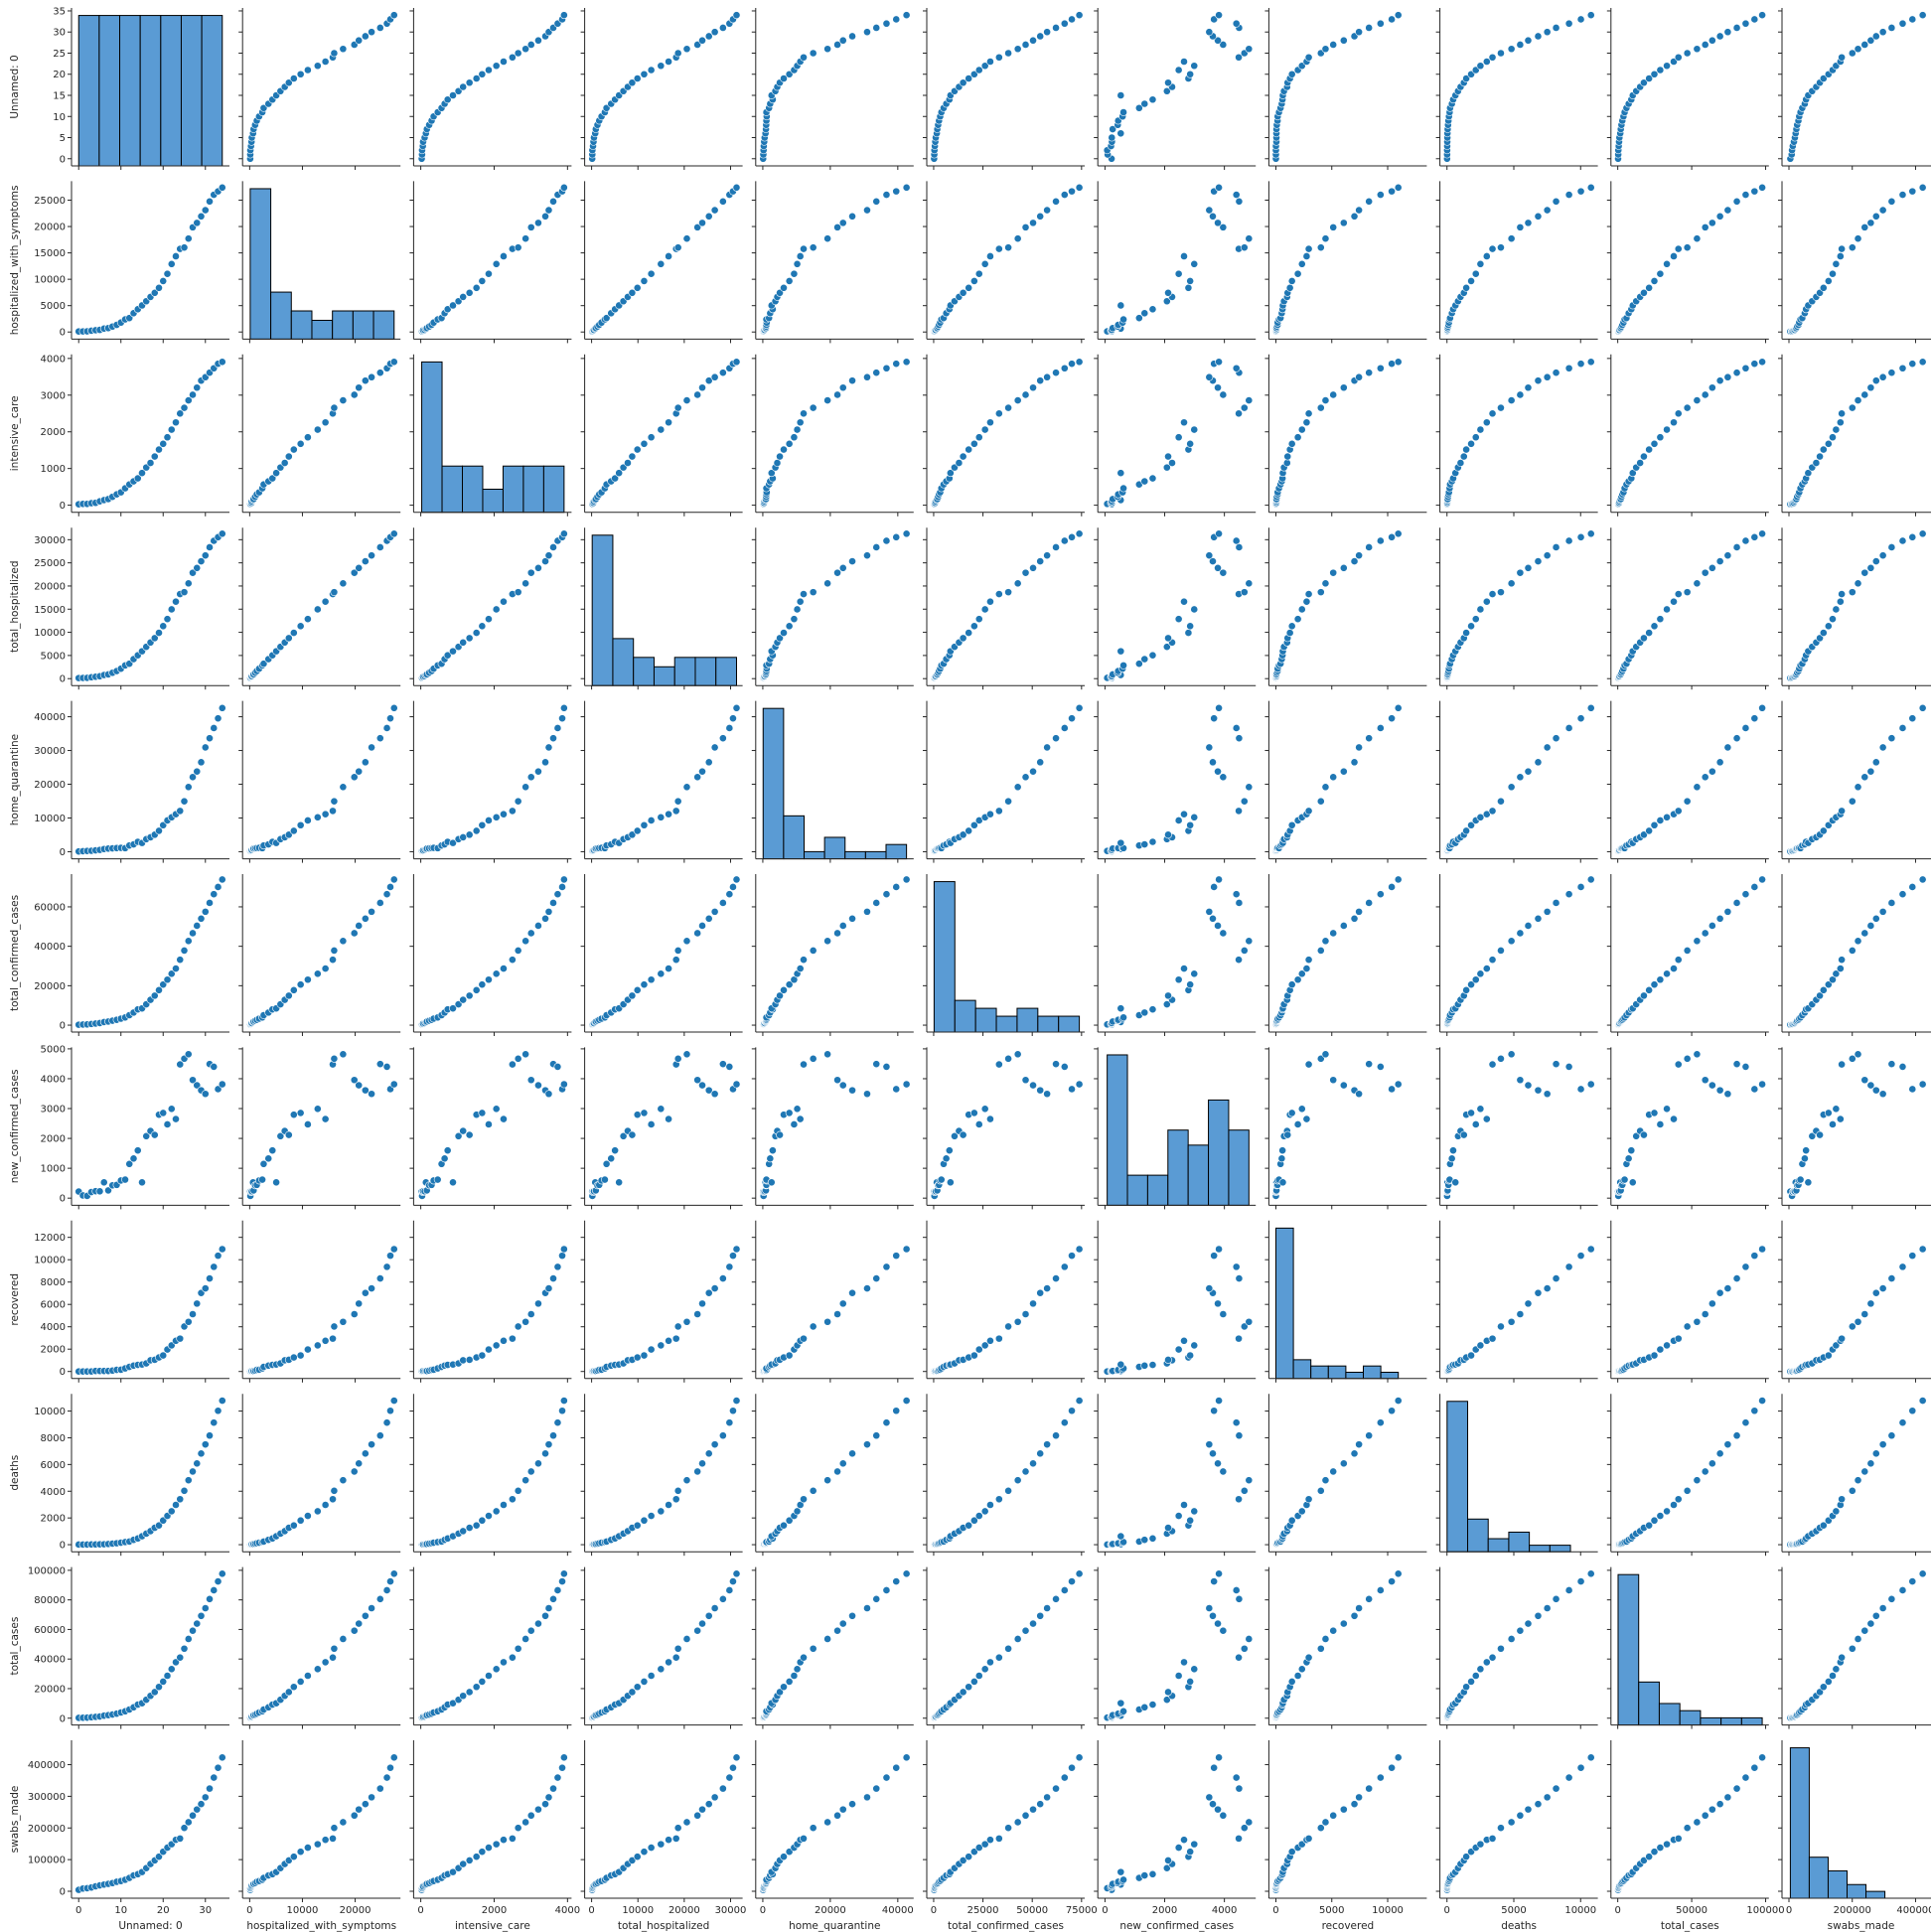  I want to click on panel-tc-vs-r, so click(1345, 1647).